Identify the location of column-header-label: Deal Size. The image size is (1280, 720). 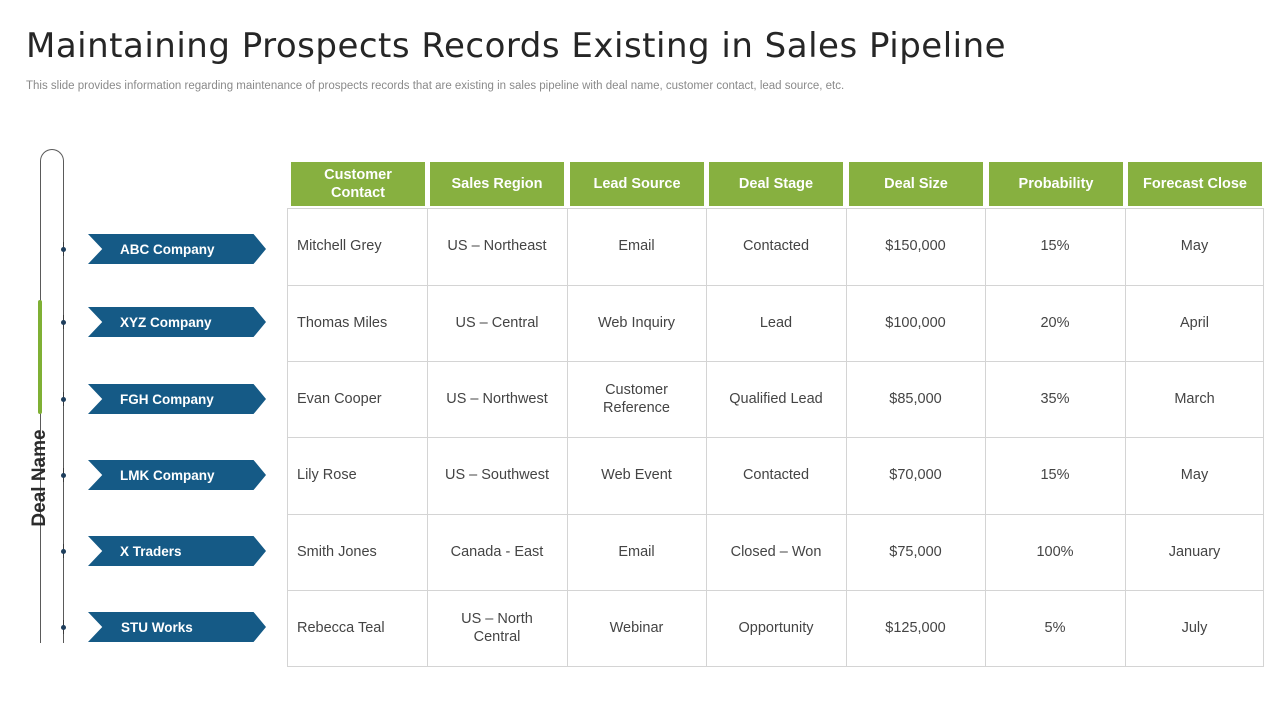
(916, 184).